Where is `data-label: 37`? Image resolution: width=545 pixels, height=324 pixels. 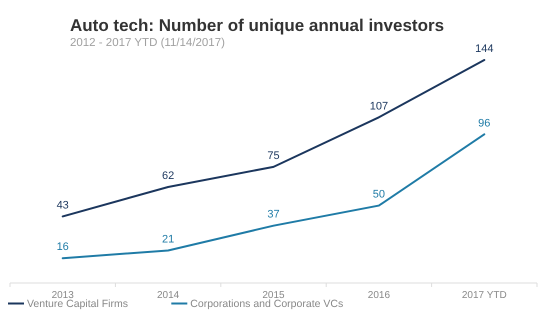 data-label: 37 is located at coordinates (273, 214).